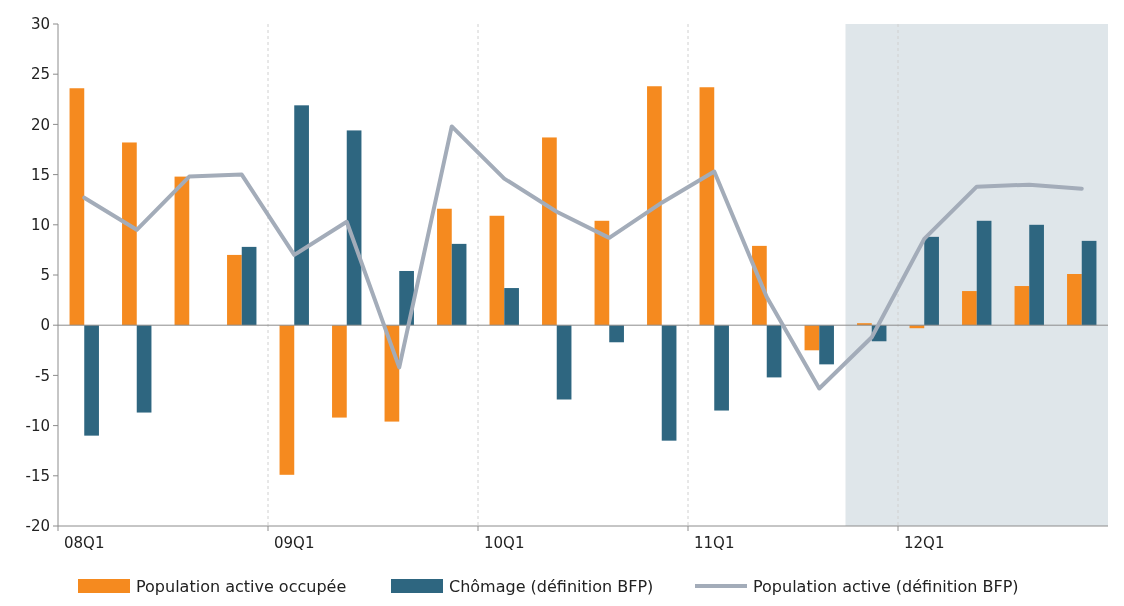  I want to click on legend-label: Chômage (définition BFP), so click(551, 586).